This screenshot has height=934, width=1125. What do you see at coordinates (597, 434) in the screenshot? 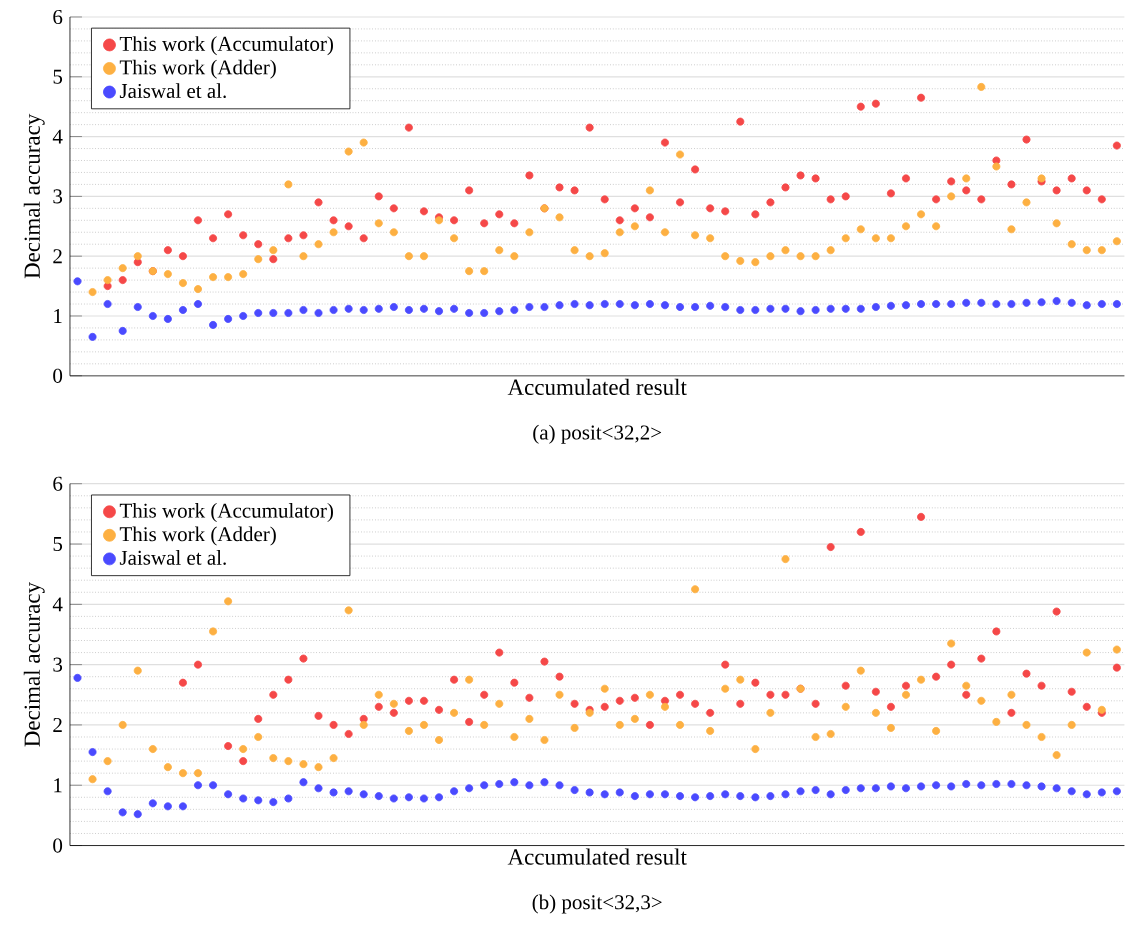
I see `text: (a) posit<32,2>` at bounding box center [597, 434].